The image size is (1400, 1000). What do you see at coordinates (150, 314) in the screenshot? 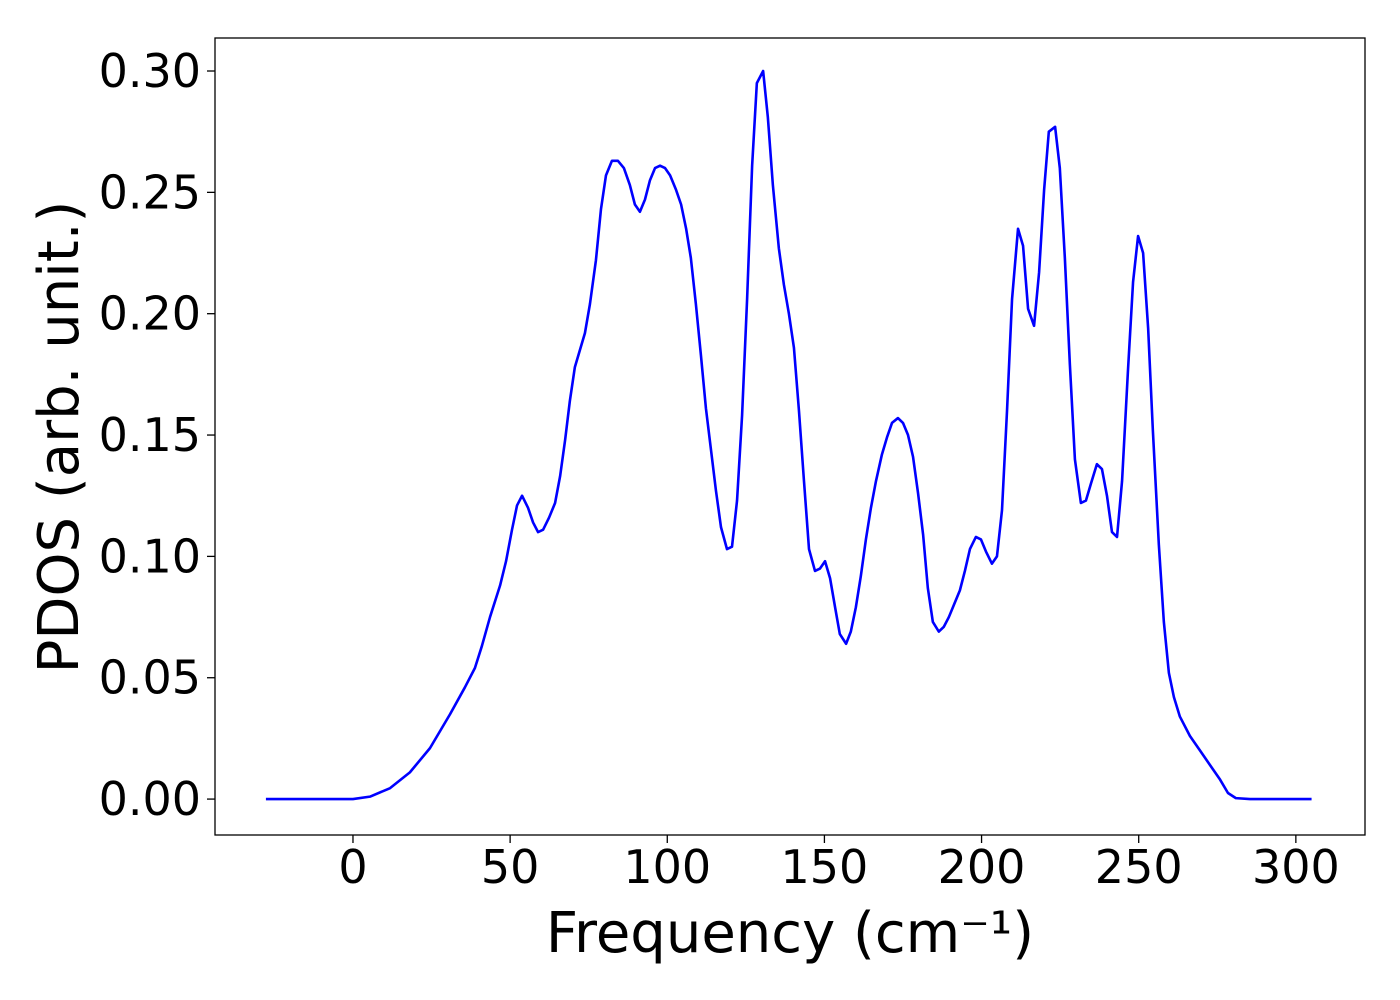
I see `y-tick-label: 0.20` at bounding box center [150, 314].